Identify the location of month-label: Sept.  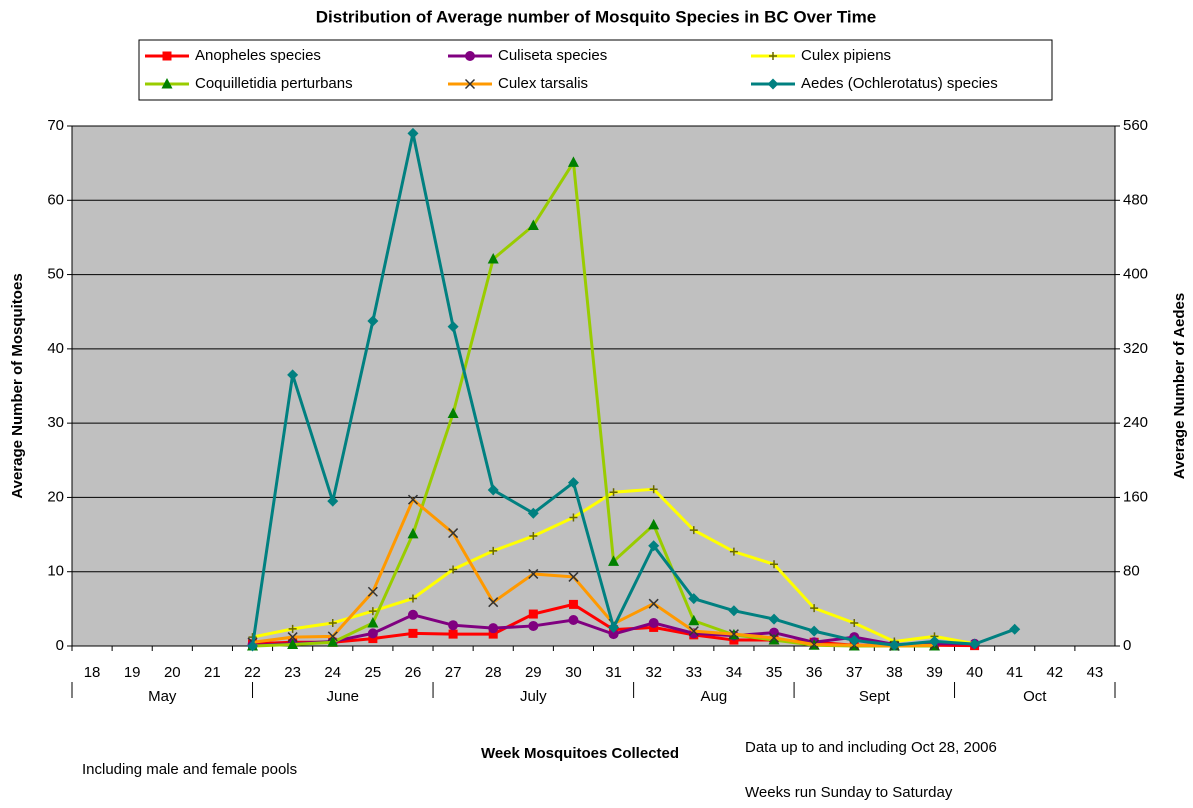
(875, 696).